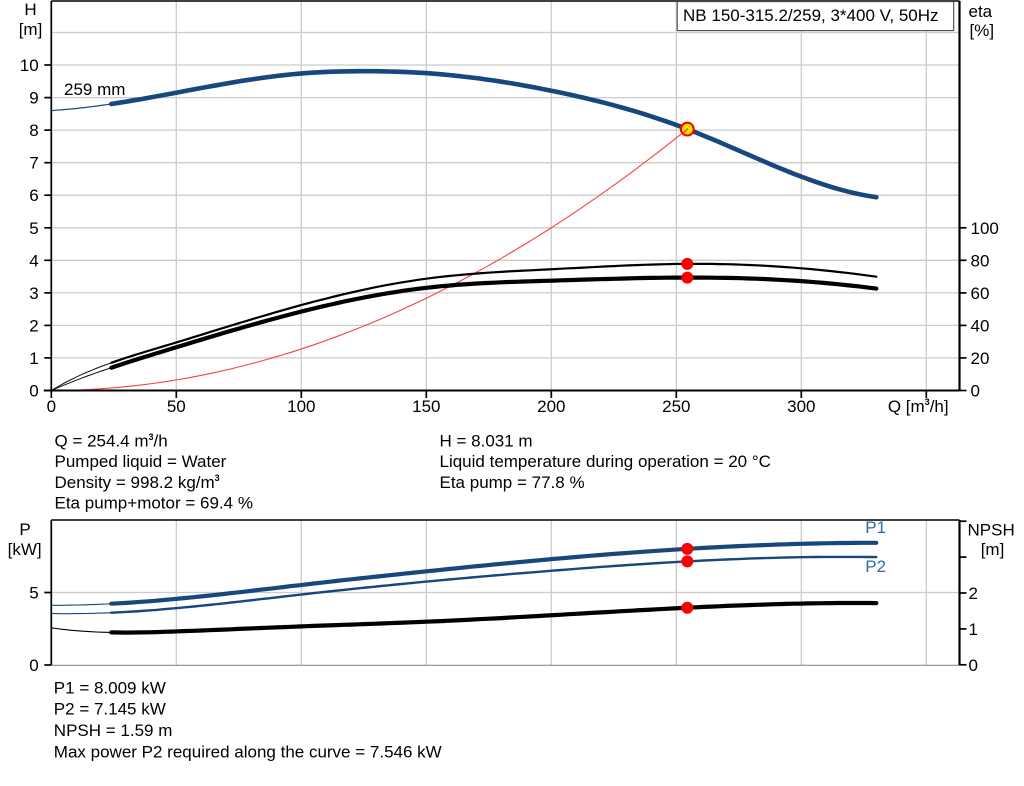  What do you see at coordinates (33, 195) in the screenshot?
I see `svg-text: 6` at bounding box center [33, 195].